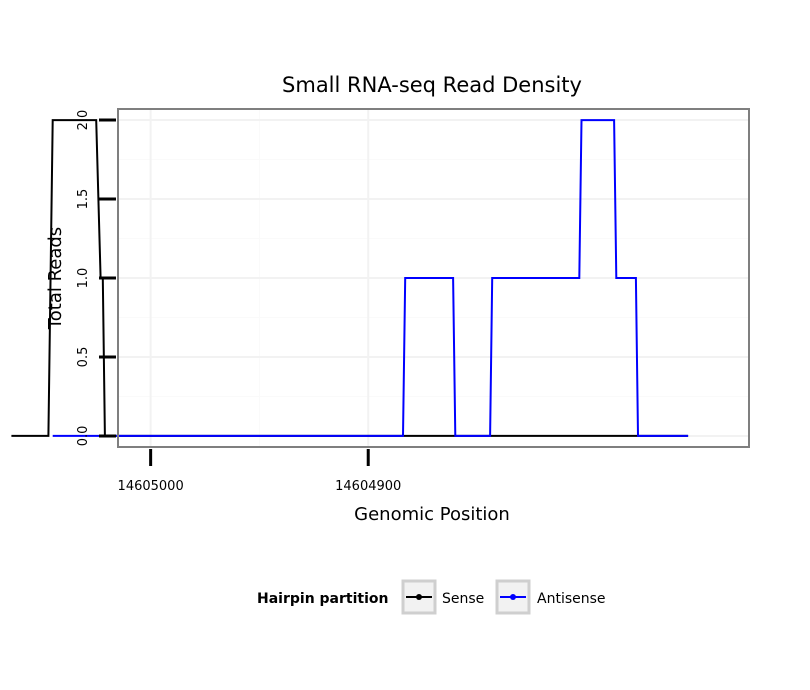  I want to click on x-tick-label: 14605000, so click(151, 486).